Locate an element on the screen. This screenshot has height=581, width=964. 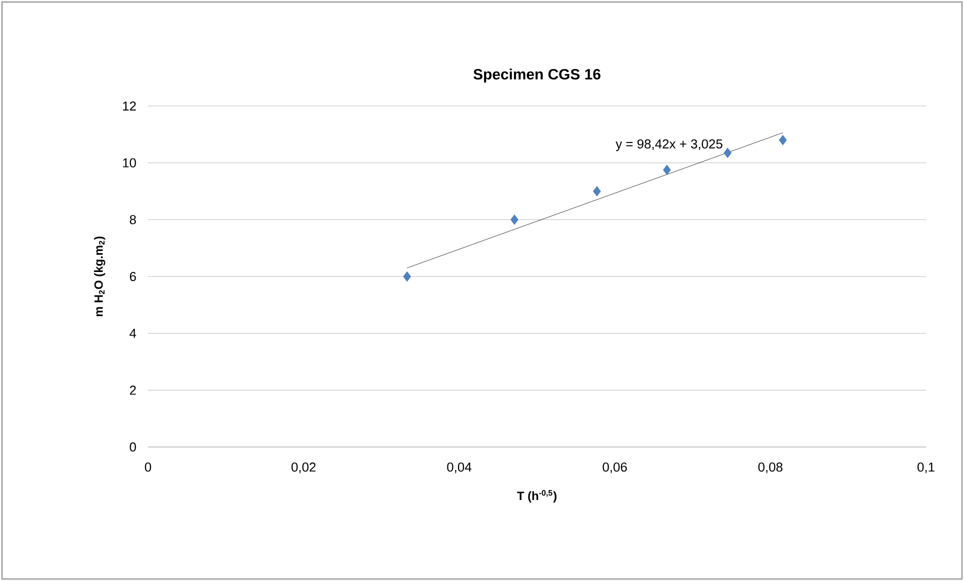
y-tick-label: 12 is located at coordinates (129, 106).